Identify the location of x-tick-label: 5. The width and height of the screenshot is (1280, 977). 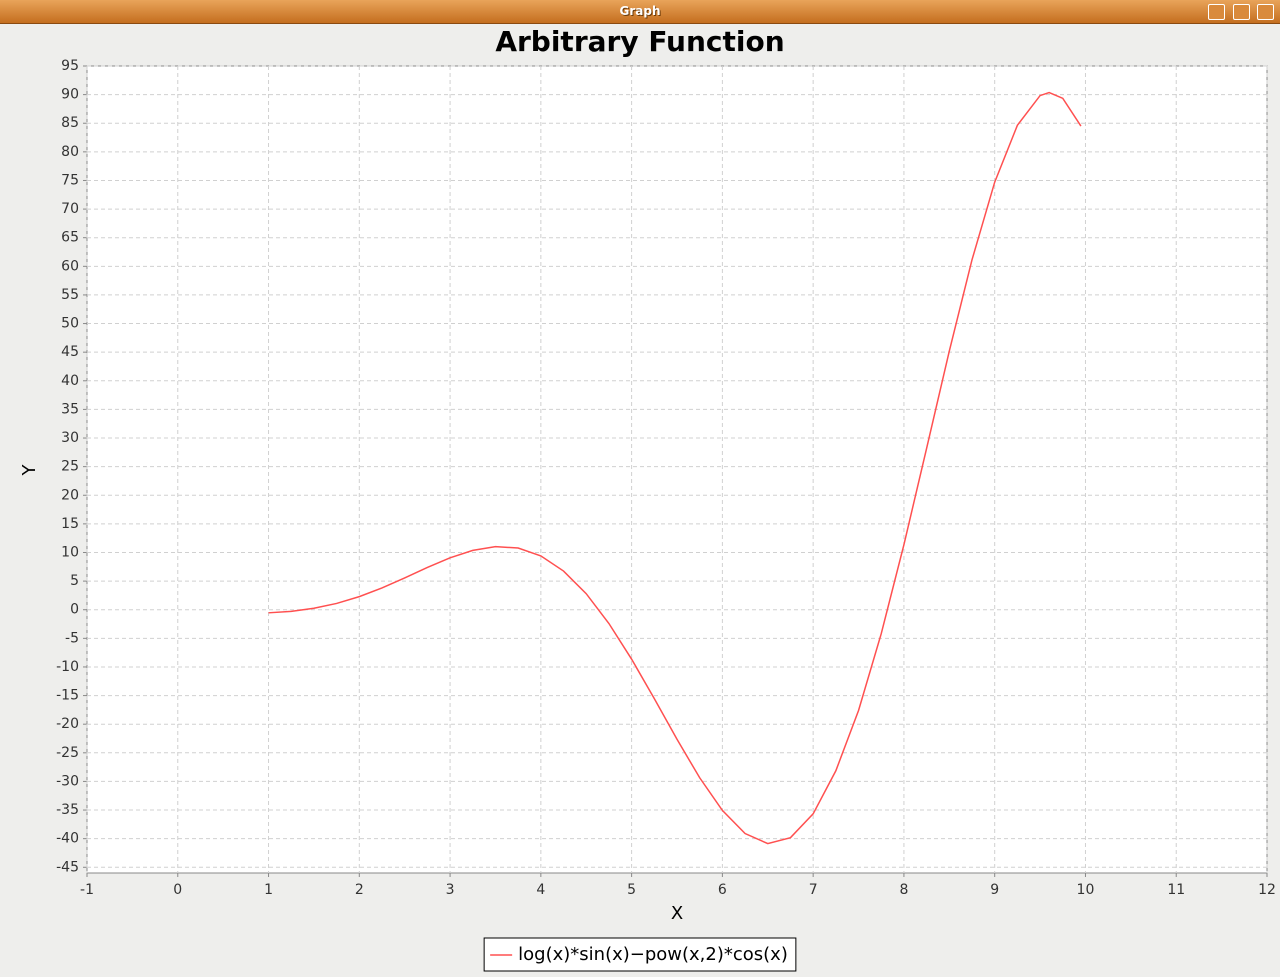
(631, 890).